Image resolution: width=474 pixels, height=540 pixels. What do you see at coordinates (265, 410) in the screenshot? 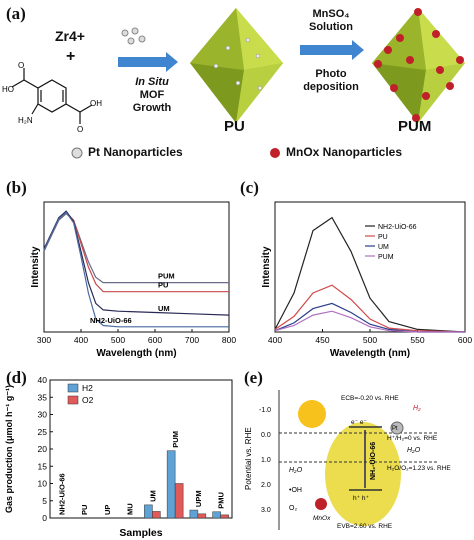
I see `e-tick-neg1: -1.0` at bounding box center [265, 410].